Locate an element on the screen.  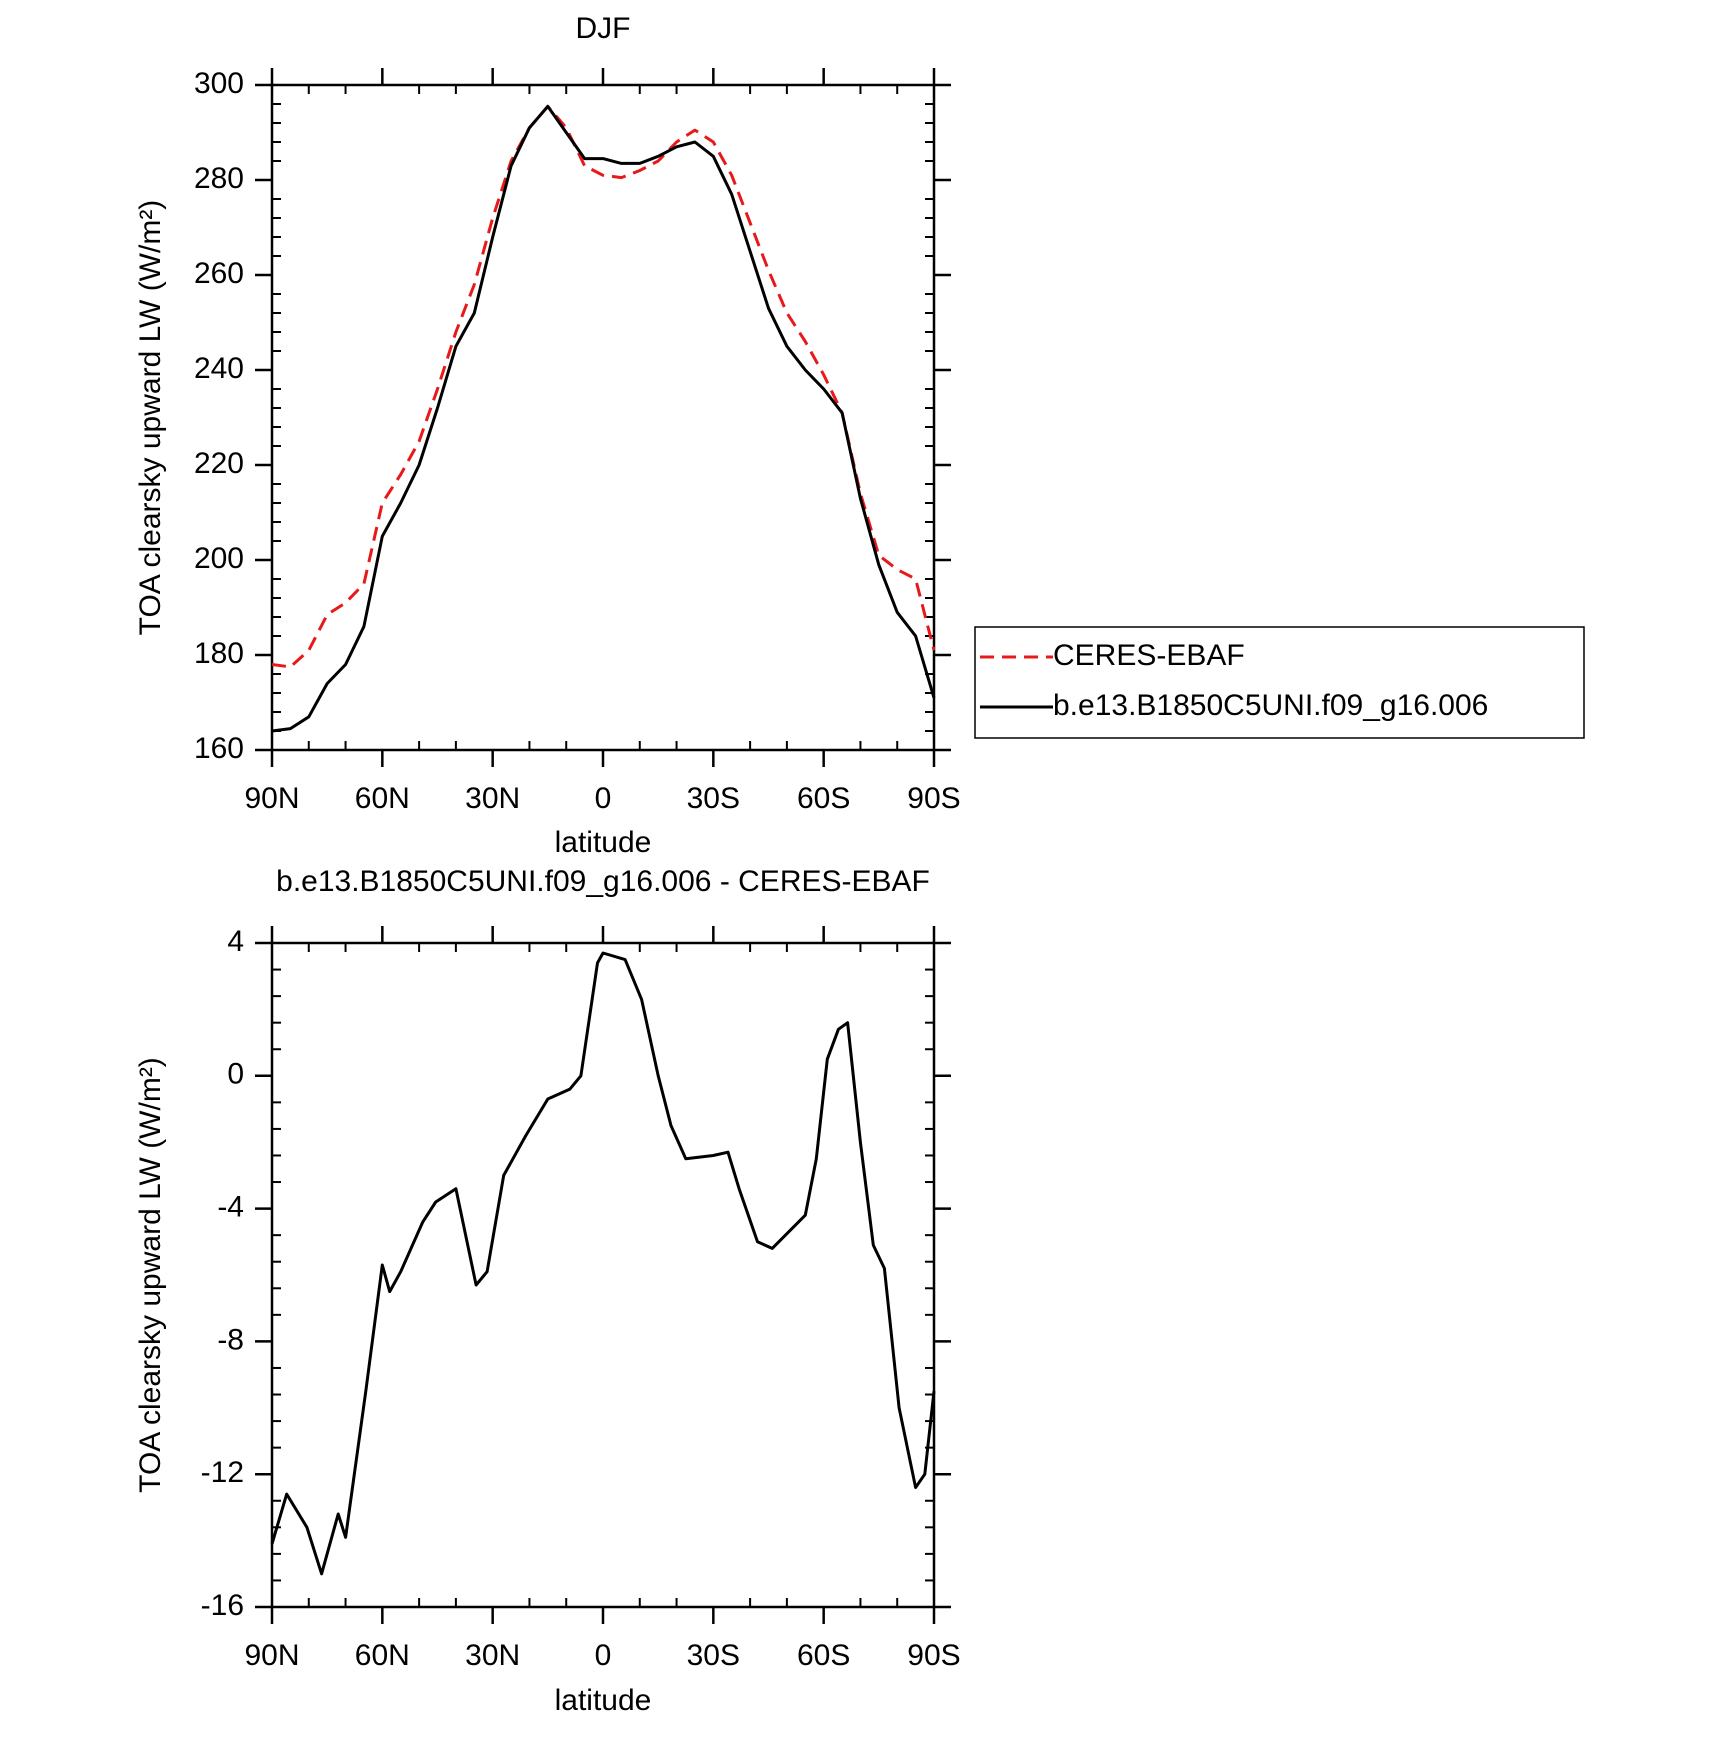
y-tick-label: 260 is located at coordinates (219, 273).